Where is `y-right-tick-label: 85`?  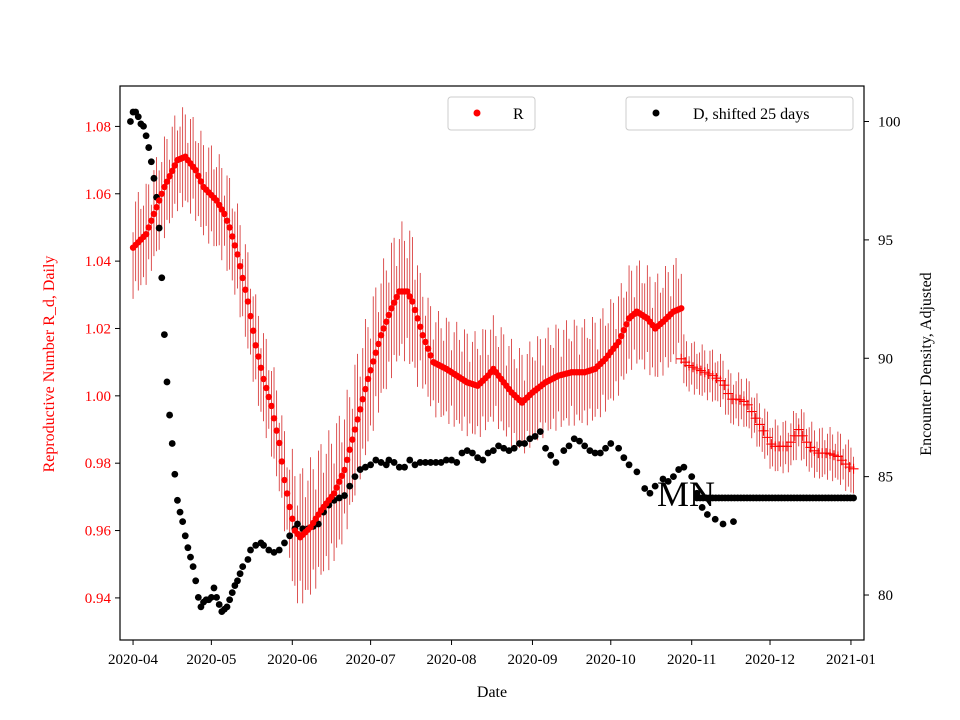
y-right-tick-label: 85 is located at coordinates (885, 478).